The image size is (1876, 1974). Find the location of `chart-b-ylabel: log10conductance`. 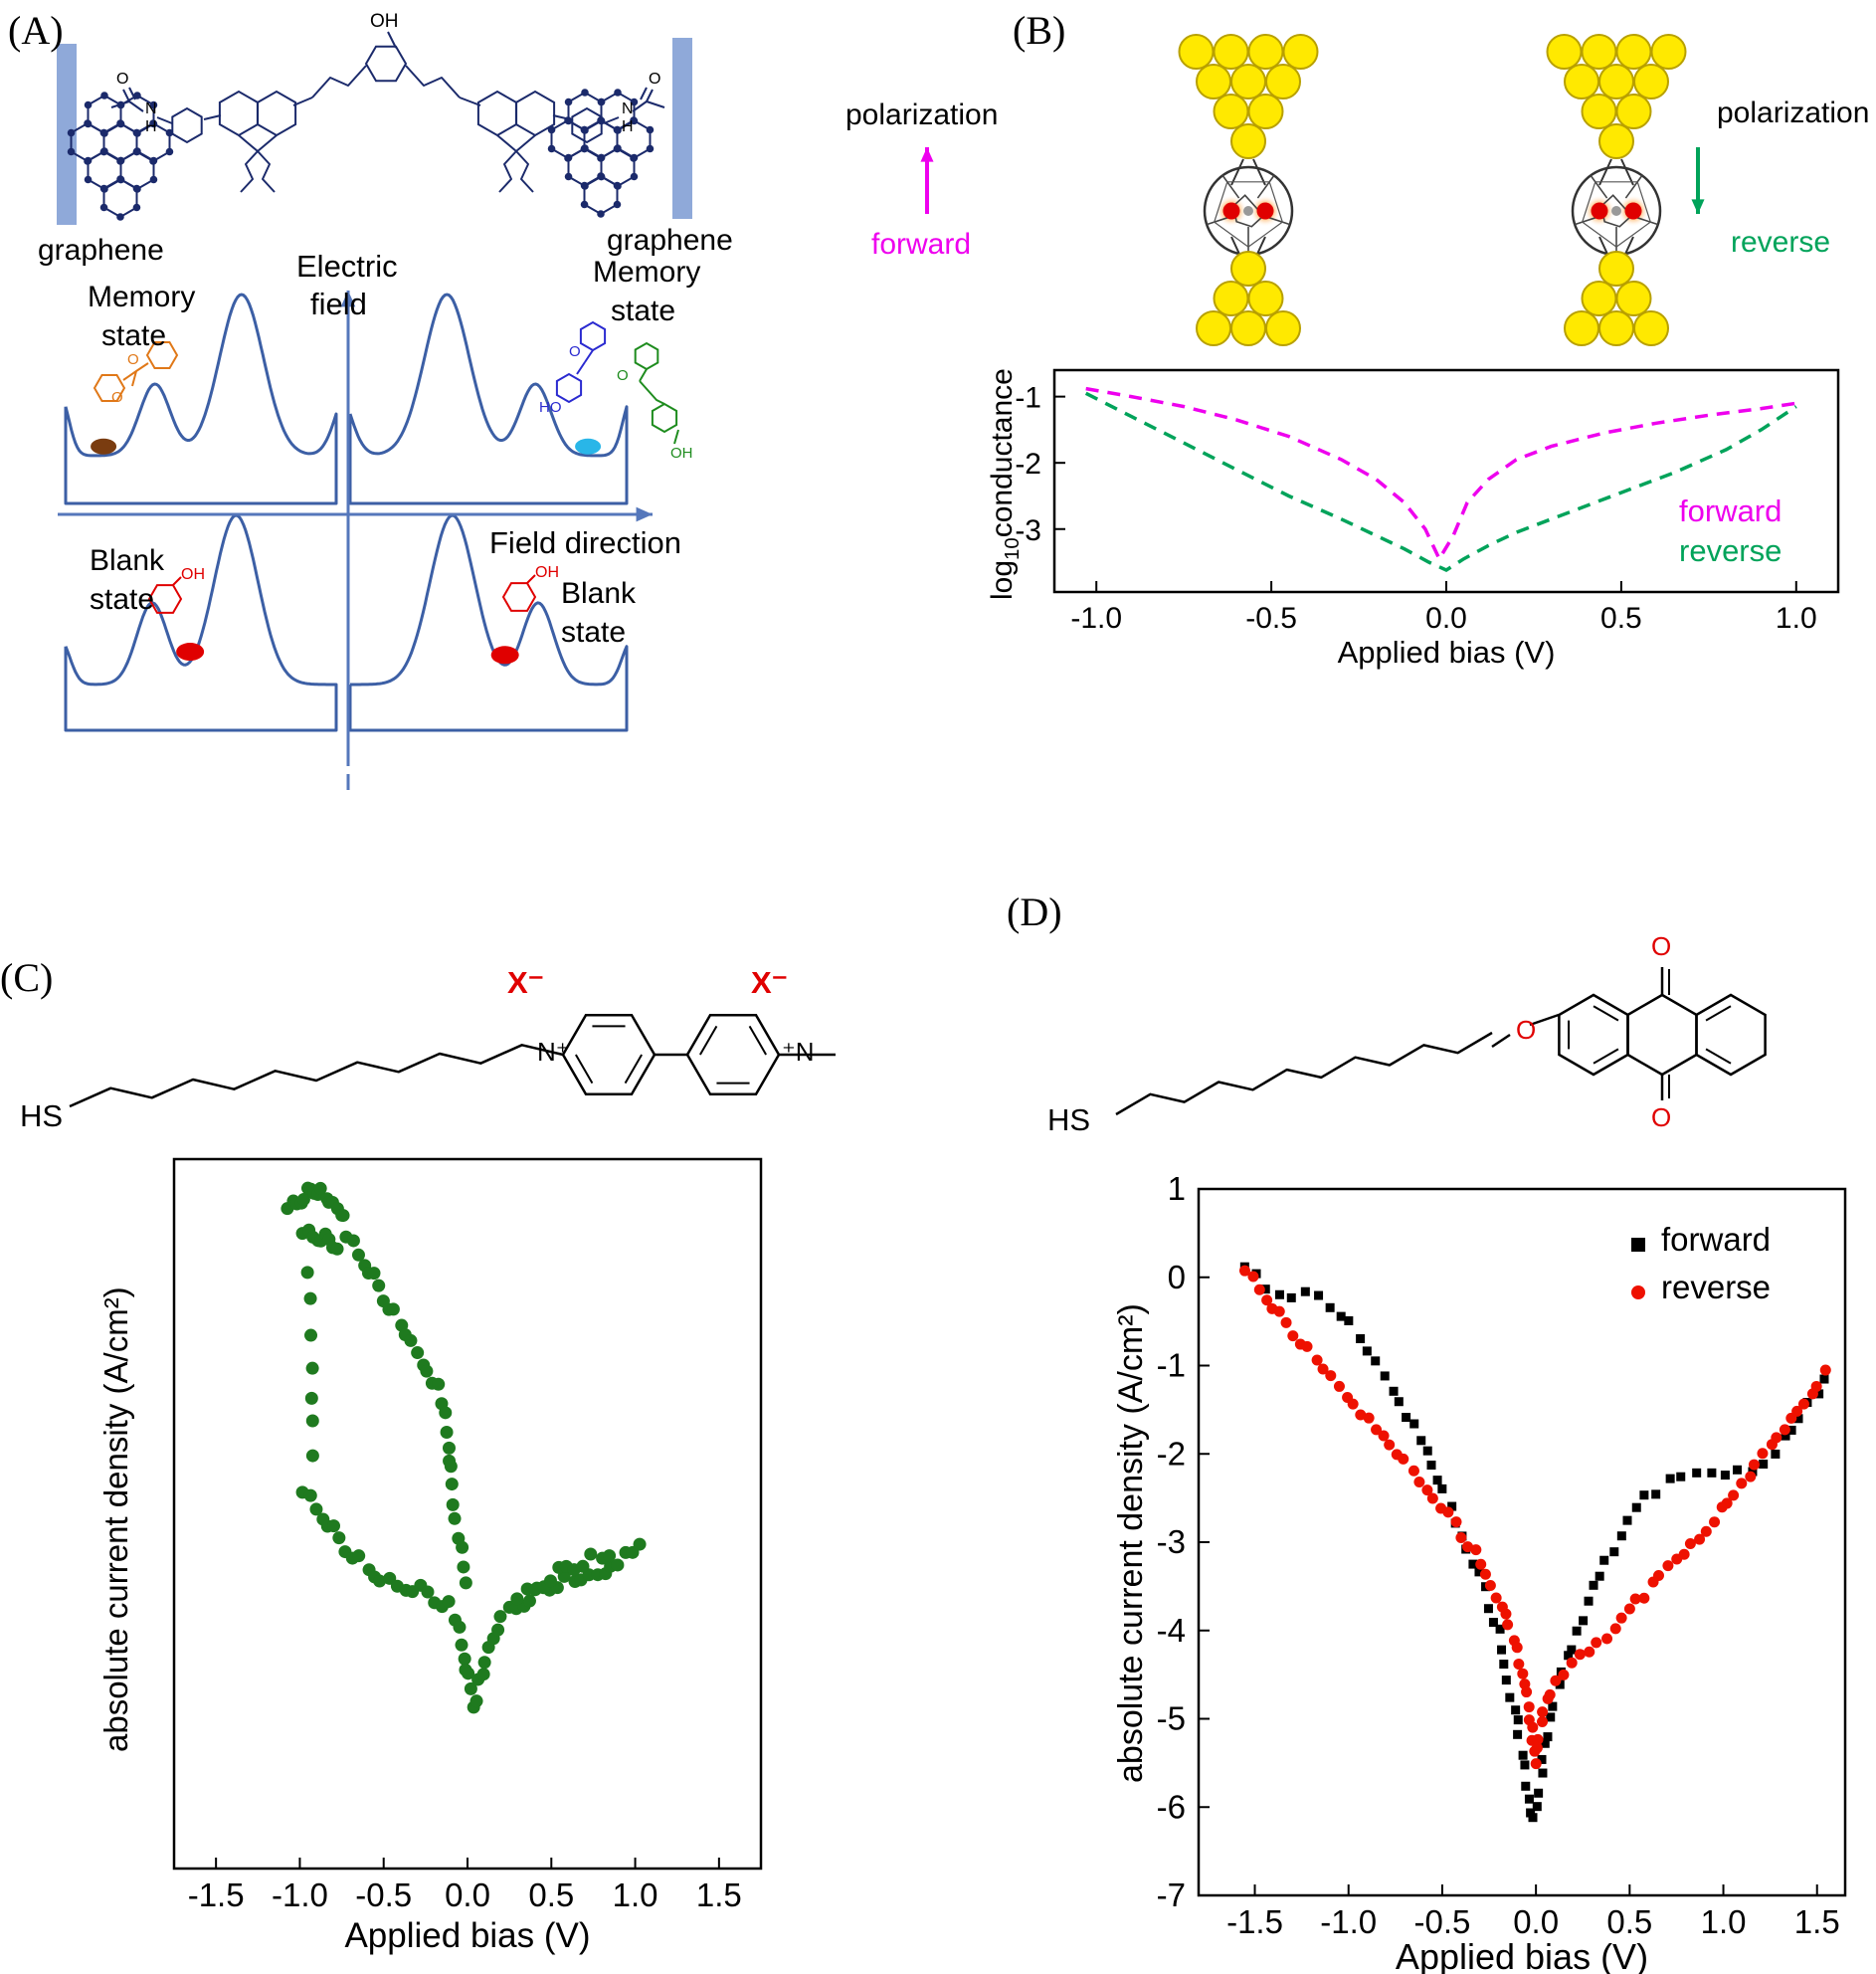

chart-b-ylabel: log10conductance is located at coordinates (1005, 484).